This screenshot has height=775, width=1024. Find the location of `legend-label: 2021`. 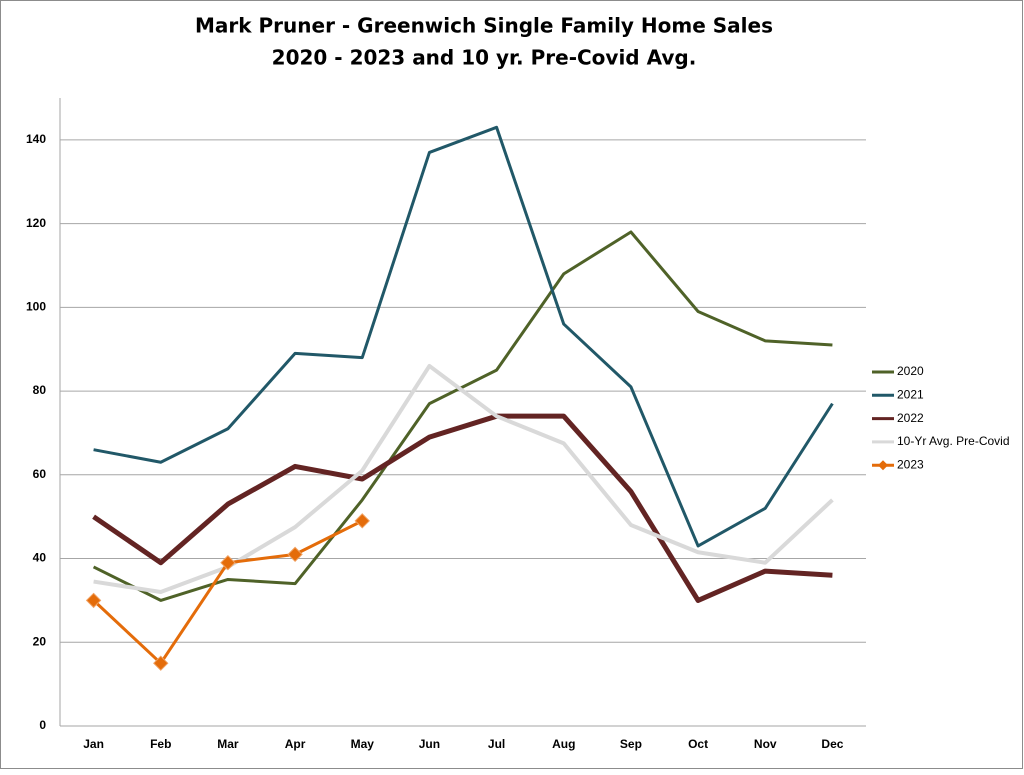

legend-label: 2021 is located at coordinates (910, 394).